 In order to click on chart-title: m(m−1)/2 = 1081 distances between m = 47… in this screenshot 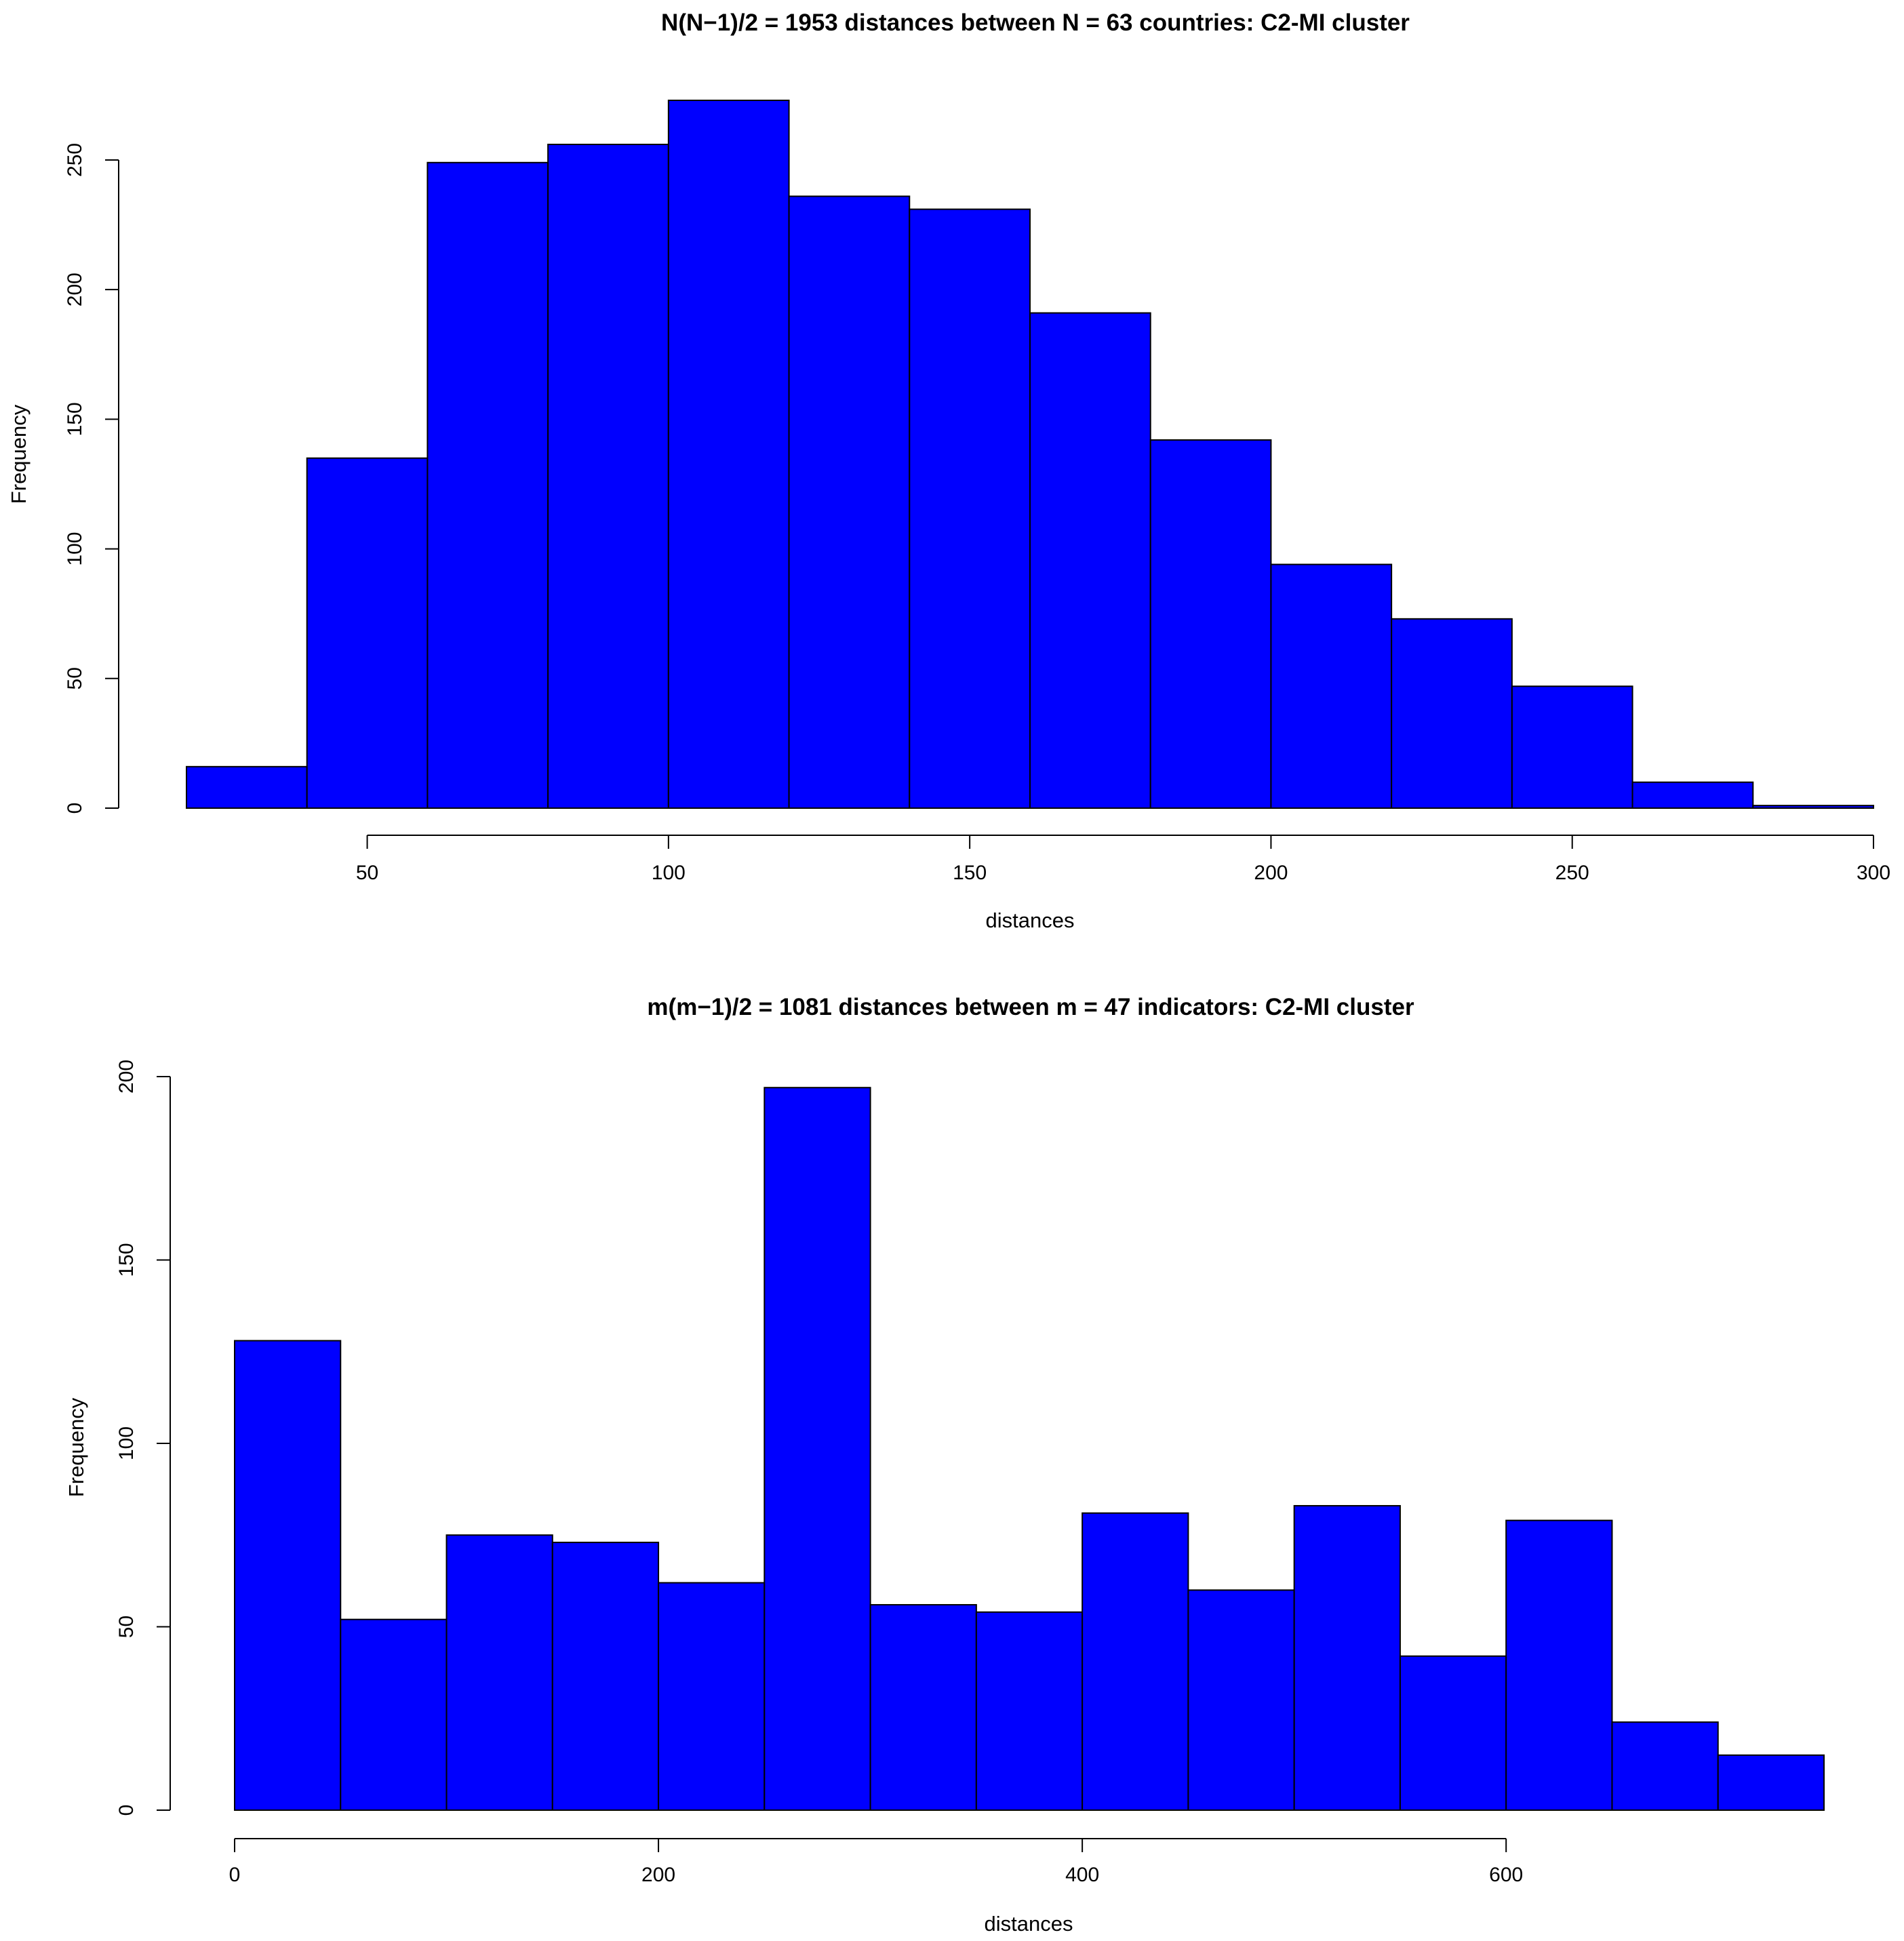, I will do `click(1031, 1007)`.